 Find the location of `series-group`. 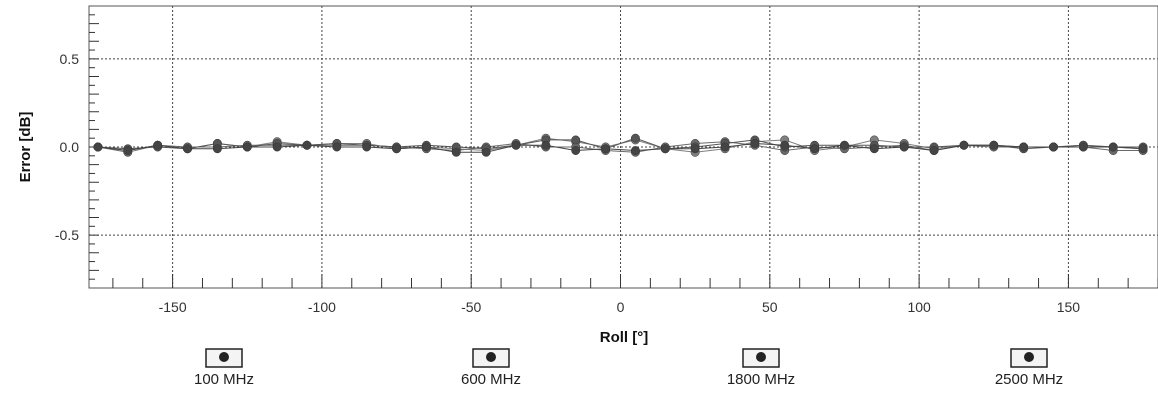

series-group is located at coordinates (620, 145).